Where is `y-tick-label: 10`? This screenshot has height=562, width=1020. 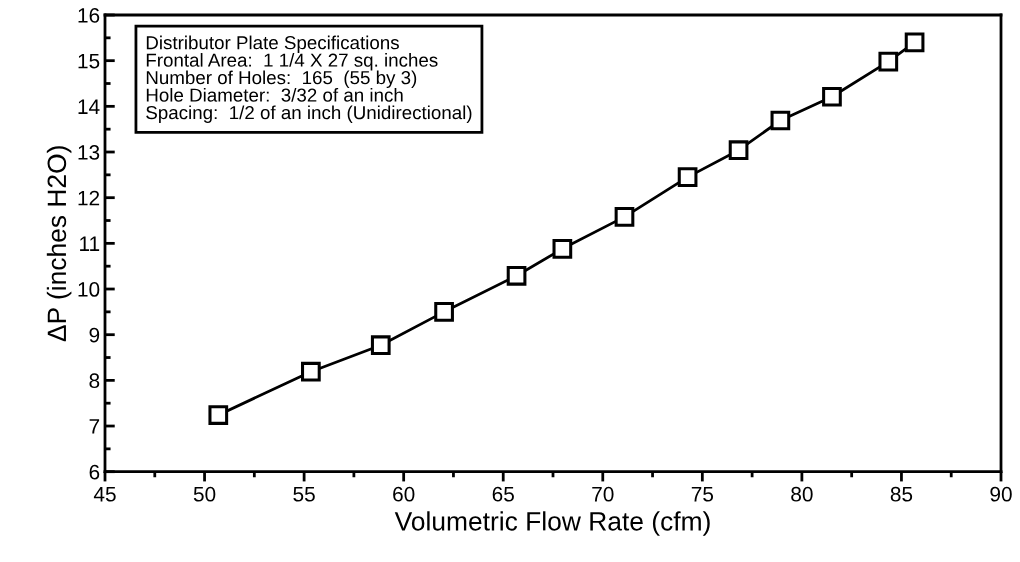 y-tick-label: 10 is located at coordinates (89, 289).